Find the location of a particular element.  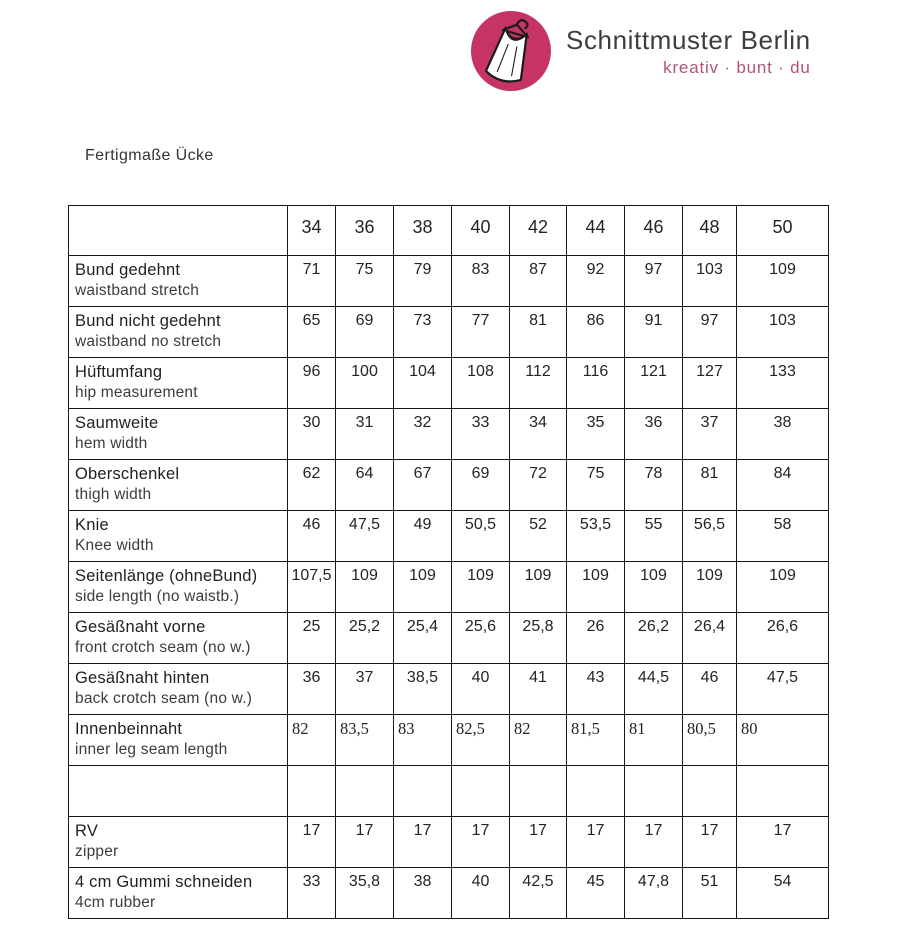

value-cell: 26,4 is located at coordinates (709, 638).